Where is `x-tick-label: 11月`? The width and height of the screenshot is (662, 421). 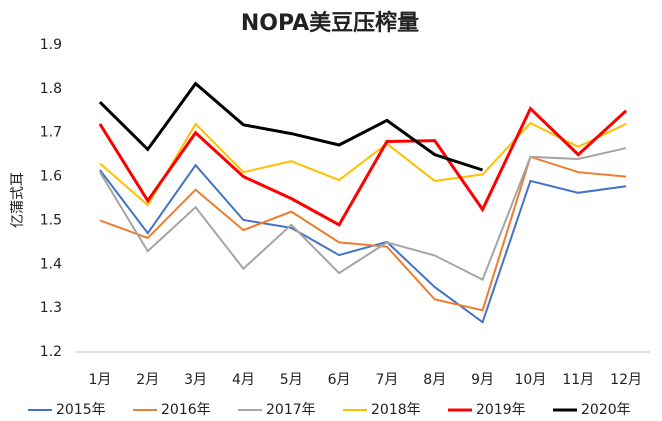 x-tick-label: 11月 is located at coordinates (578, 380).